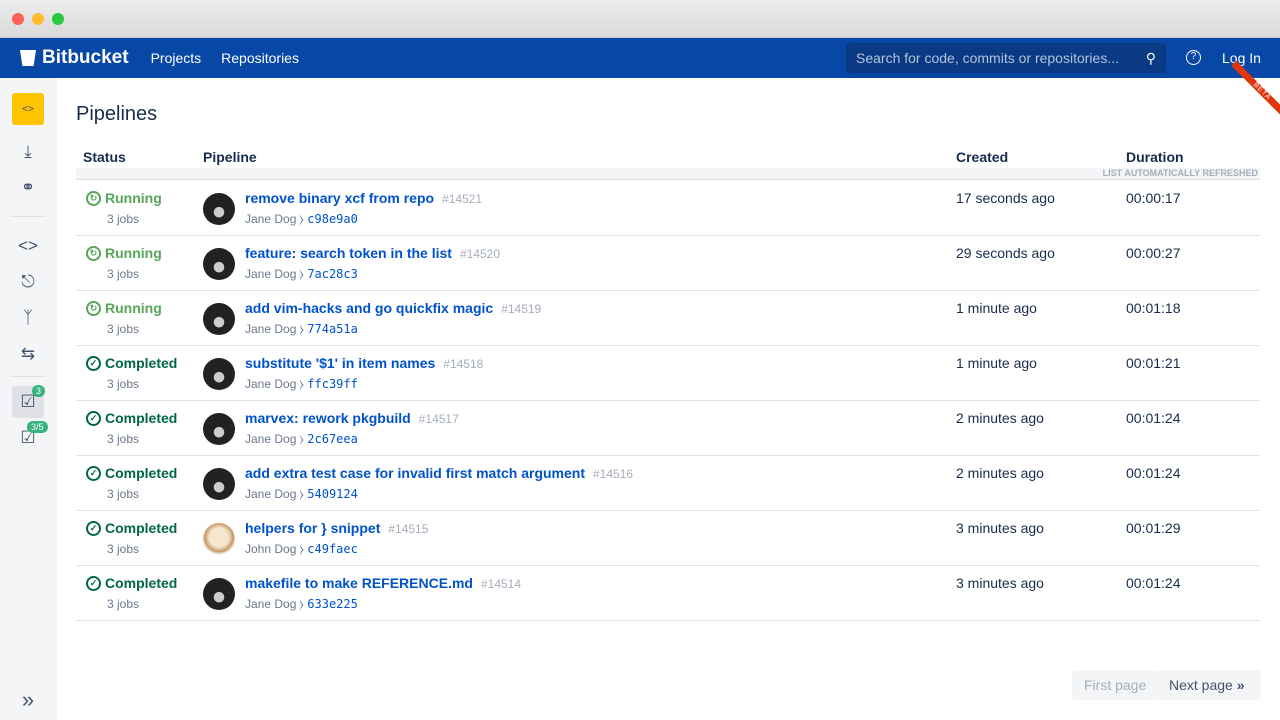  Describe the element at coordinates (369, 308) in the screenshot. I see `pipeline-link: add vim-hacks and go quickfix magic` at that location.